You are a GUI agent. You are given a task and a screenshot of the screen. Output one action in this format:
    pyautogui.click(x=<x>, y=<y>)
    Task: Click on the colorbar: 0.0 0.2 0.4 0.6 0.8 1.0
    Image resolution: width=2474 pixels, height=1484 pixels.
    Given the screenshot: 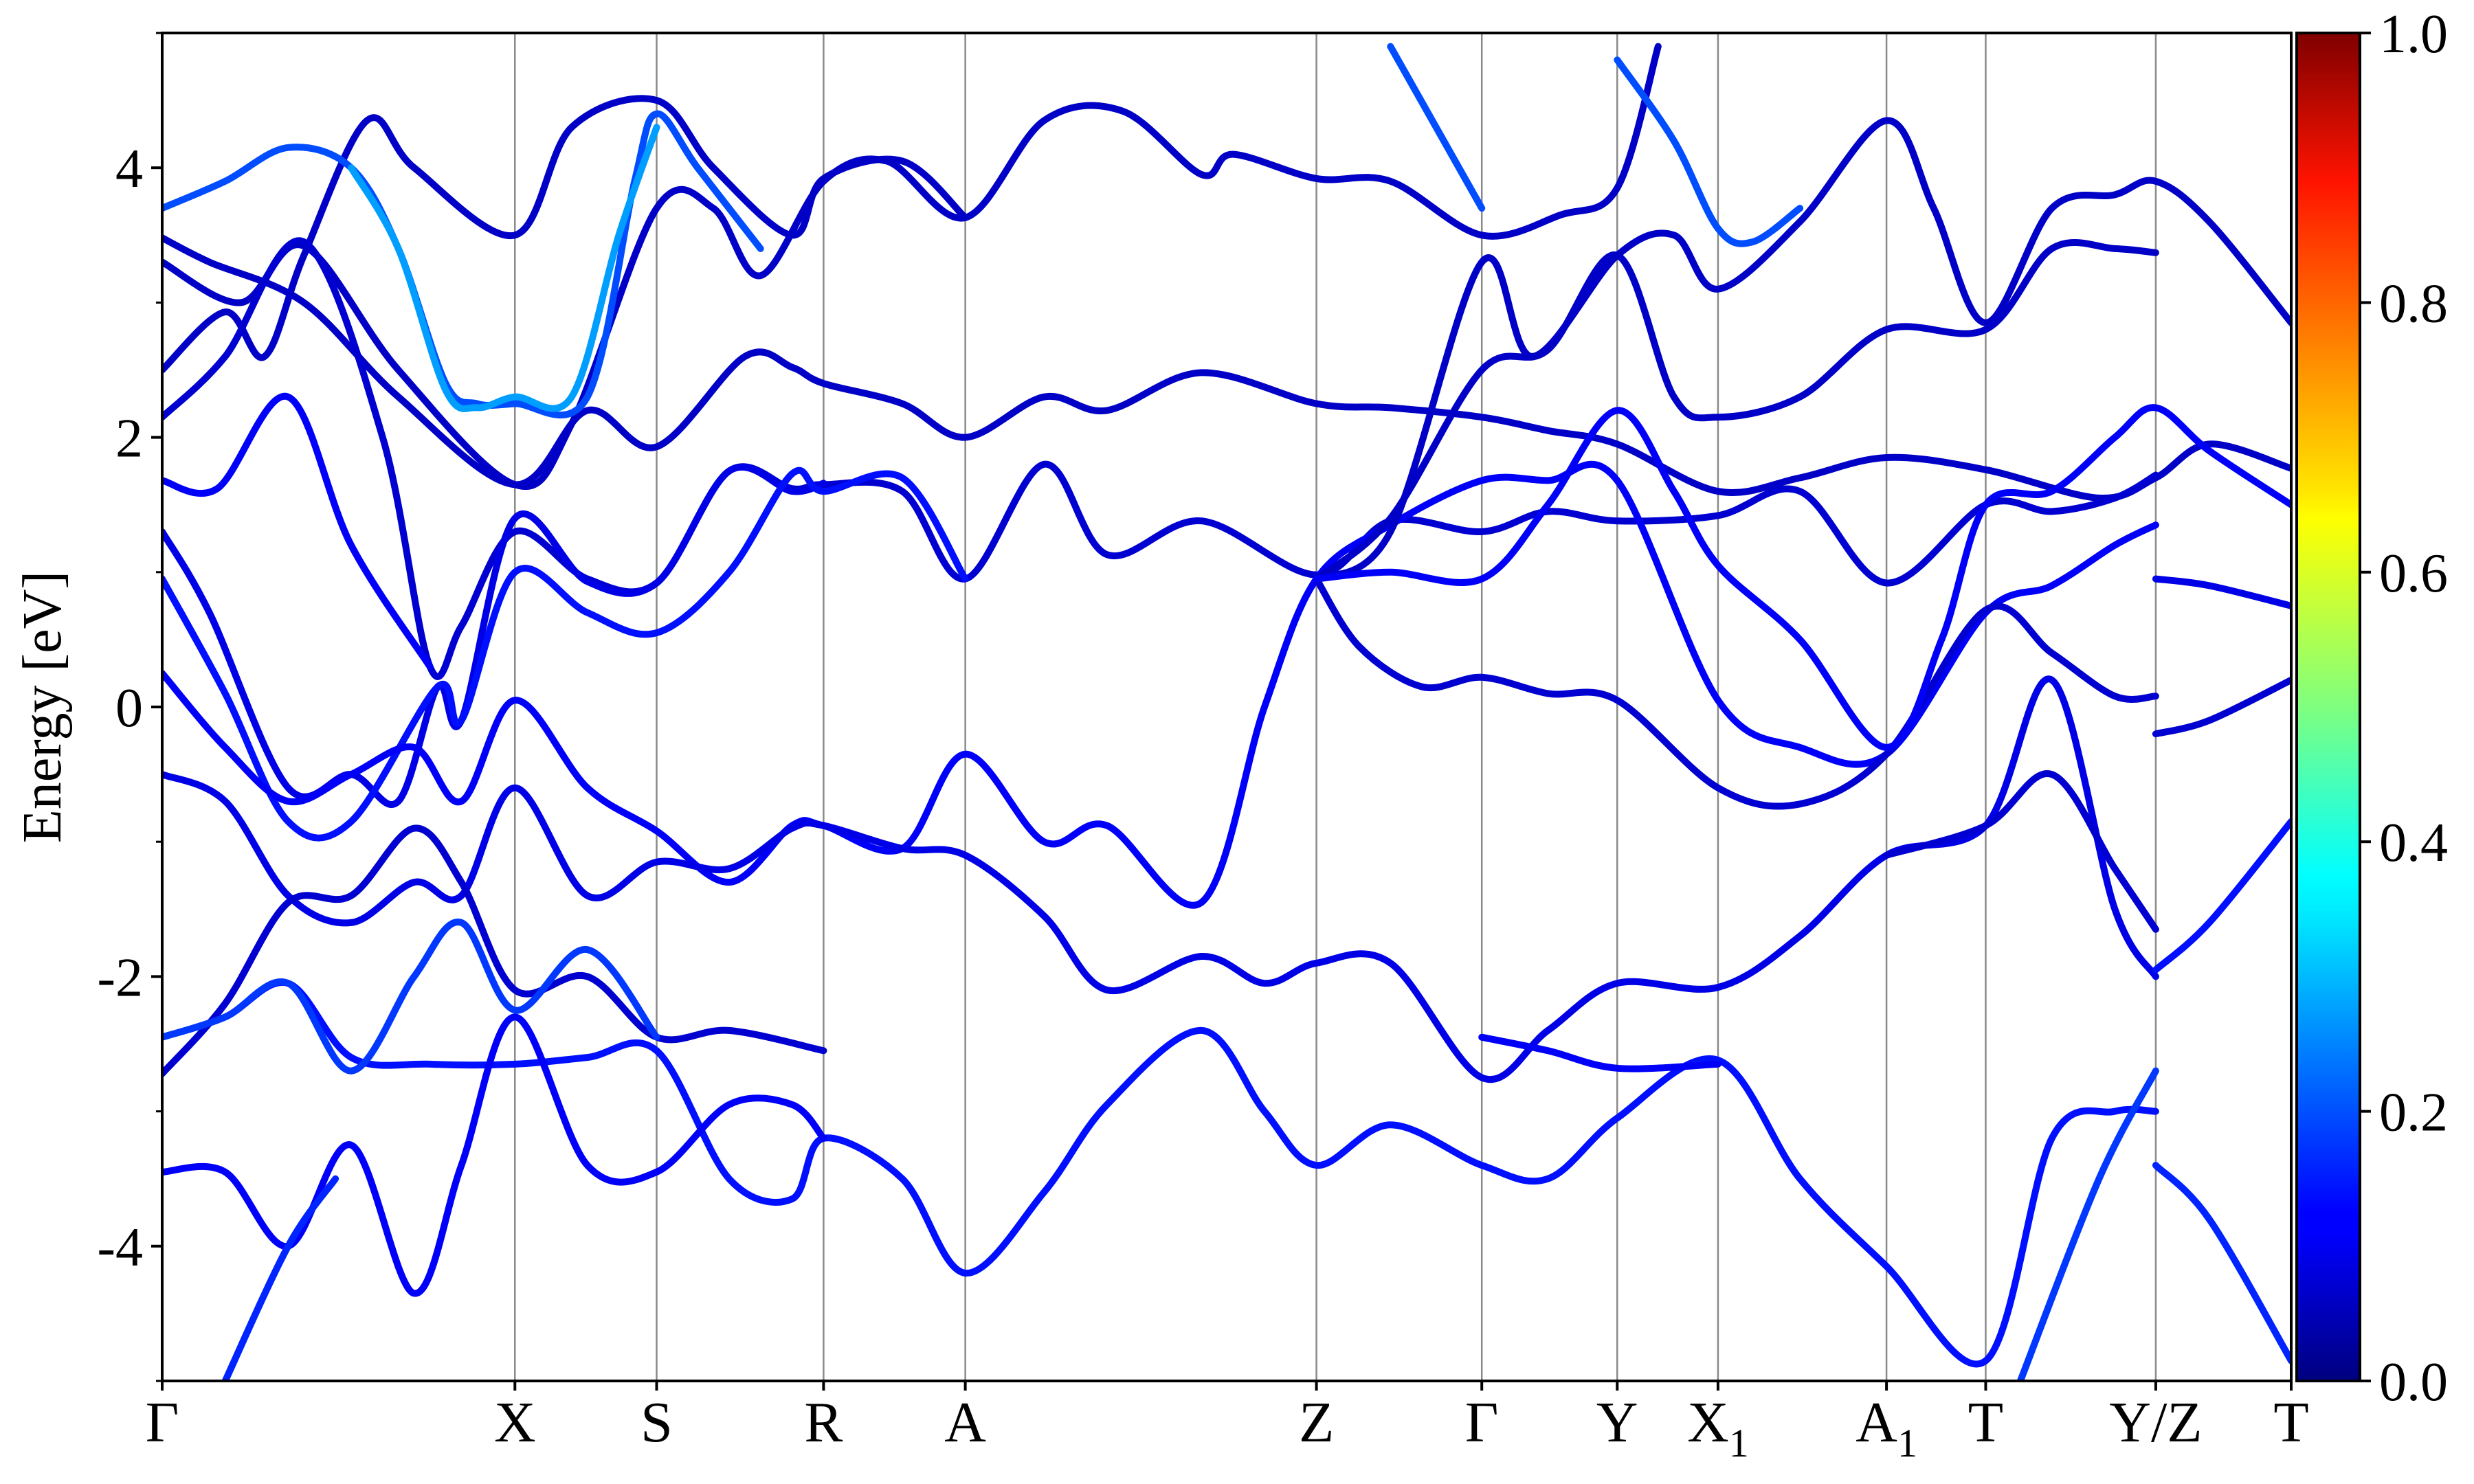 What is the action you would take?
    pyautogui.click(x=2371, y=708)
    